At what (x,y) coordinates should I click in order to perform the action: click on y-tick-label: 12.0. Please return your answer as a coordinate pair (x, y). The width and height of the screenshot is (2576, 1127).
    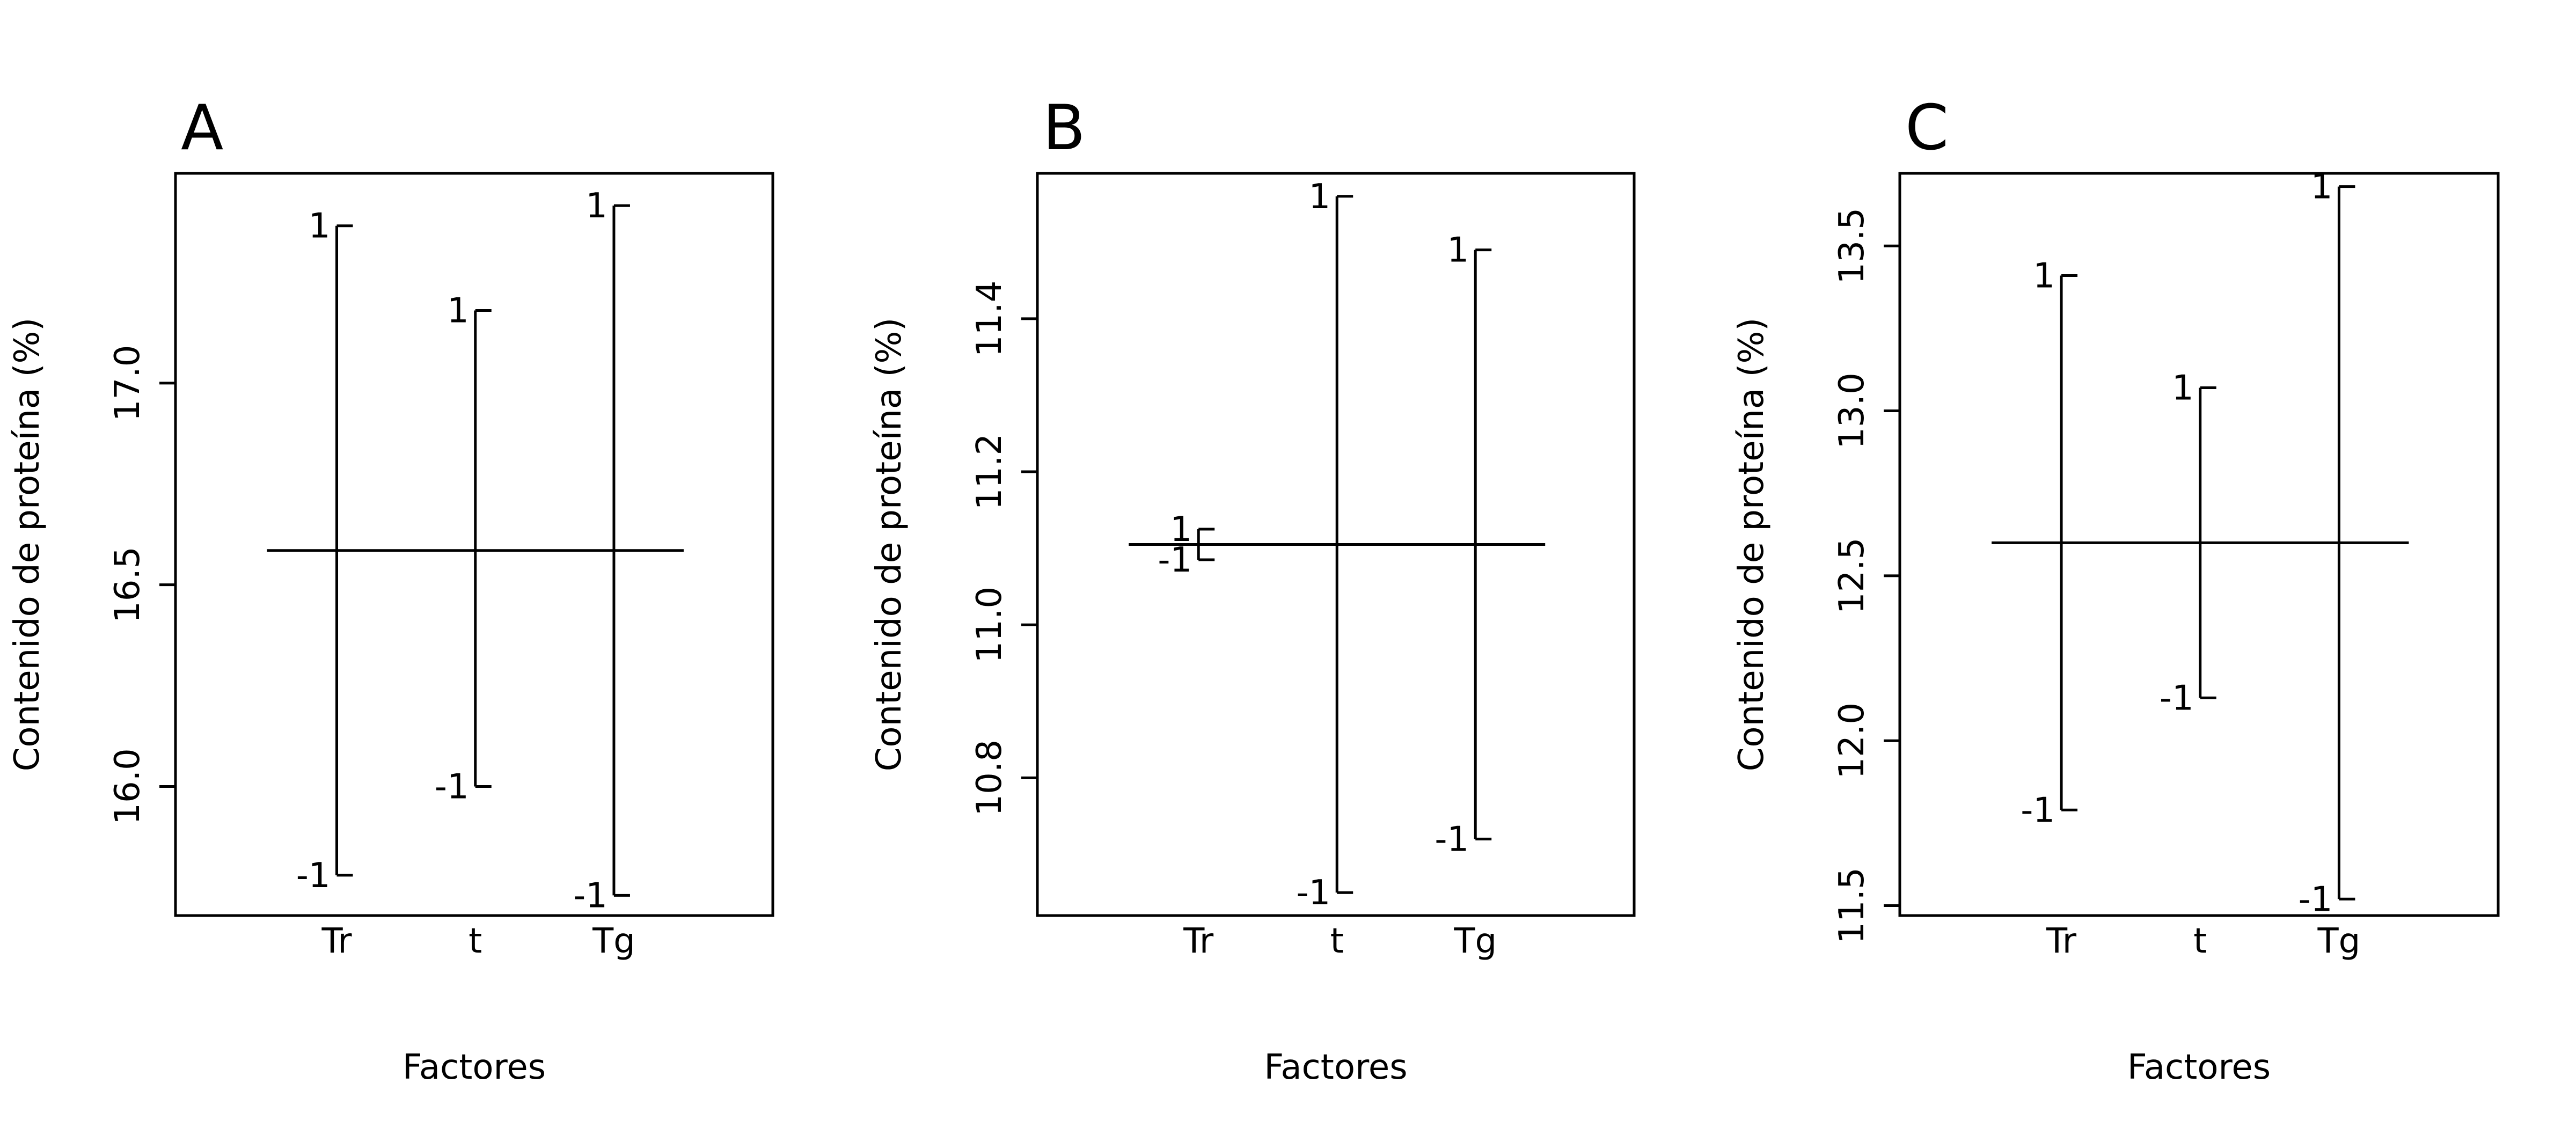
    Looking at the image, I should click on (1852, 740).